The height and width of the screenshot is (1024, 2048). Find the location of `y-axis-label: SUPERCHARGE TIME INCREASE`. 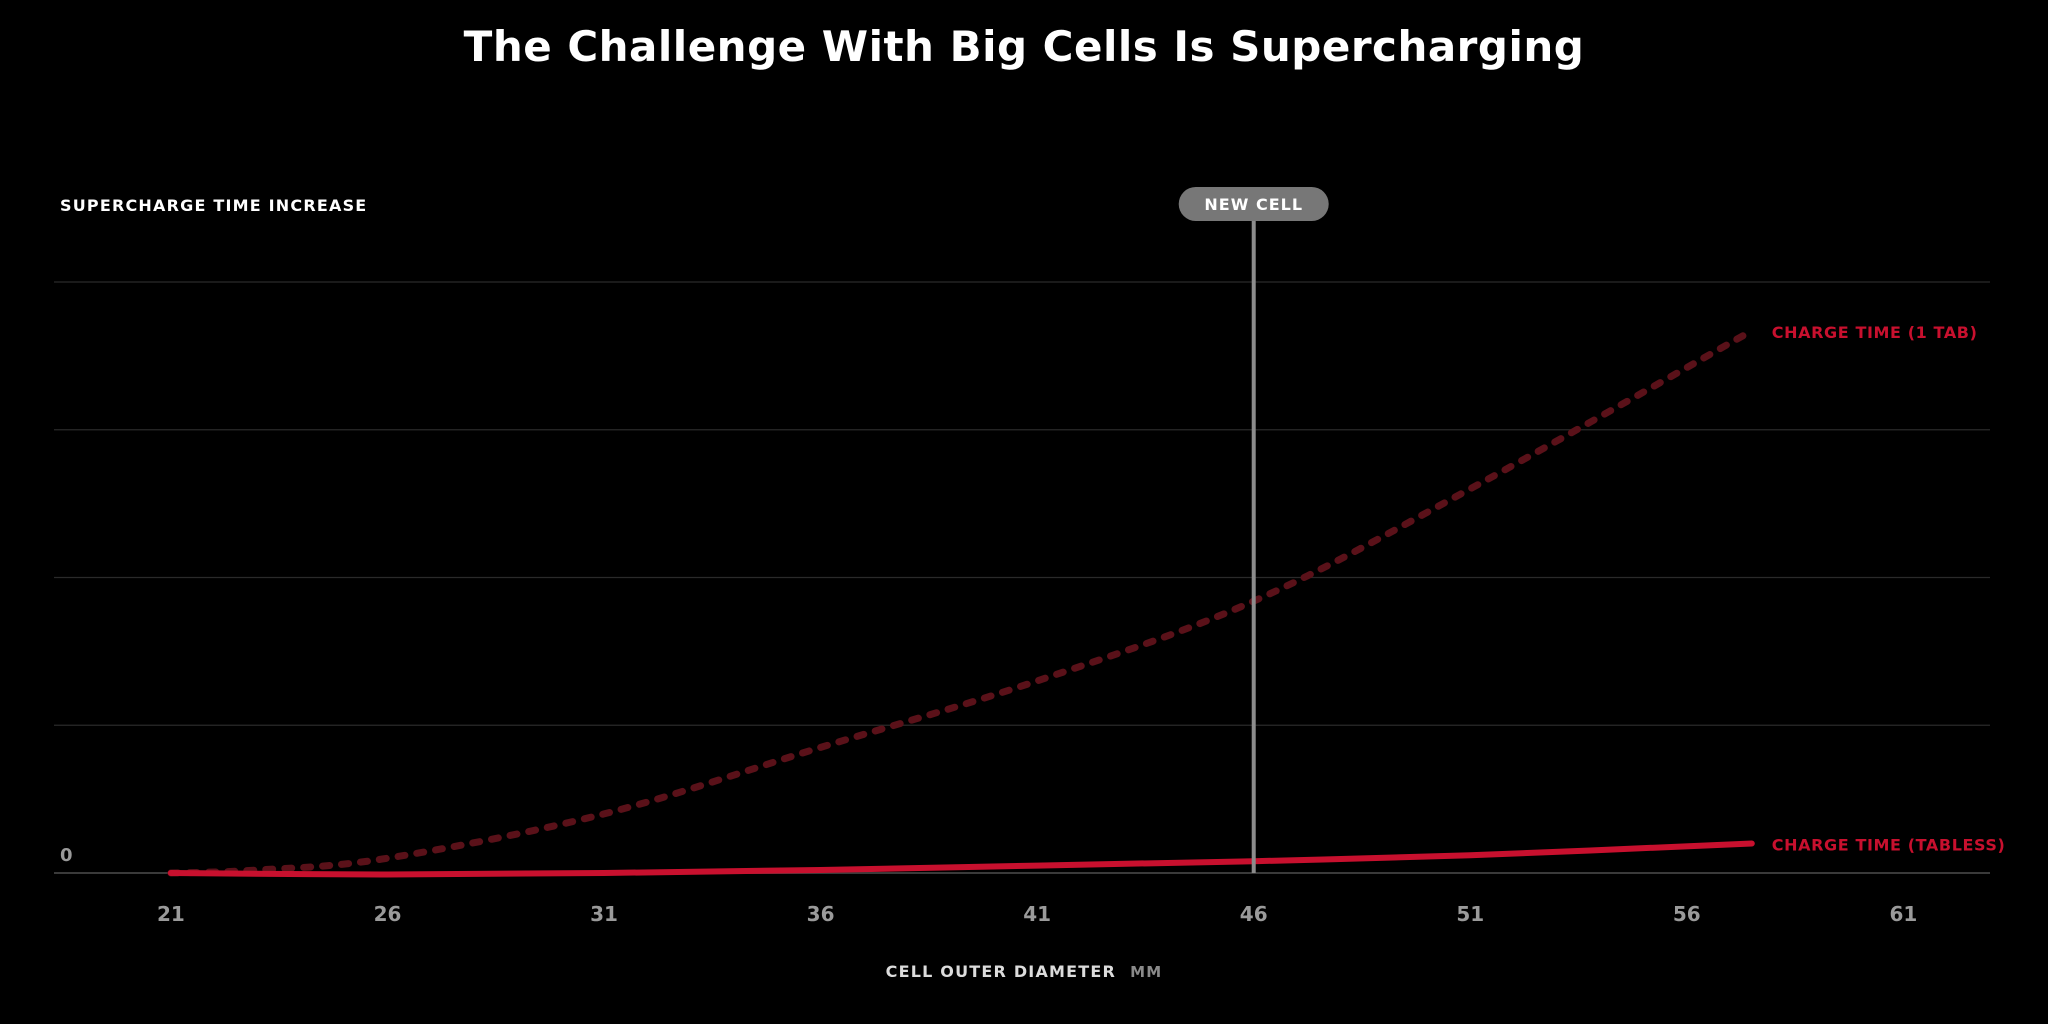

y-axis-label: SUPERCHARGE TIME INCREASE is located at coordinates (214, 205).